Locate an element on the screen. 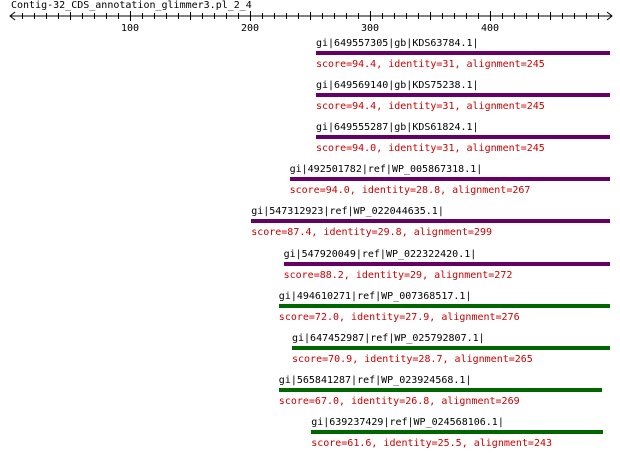 The width and height of the screenshot is (620, 461). hit-accession-label: gi|547920049|ref|WP_022322420.1| is located at coordinates (380, 254).